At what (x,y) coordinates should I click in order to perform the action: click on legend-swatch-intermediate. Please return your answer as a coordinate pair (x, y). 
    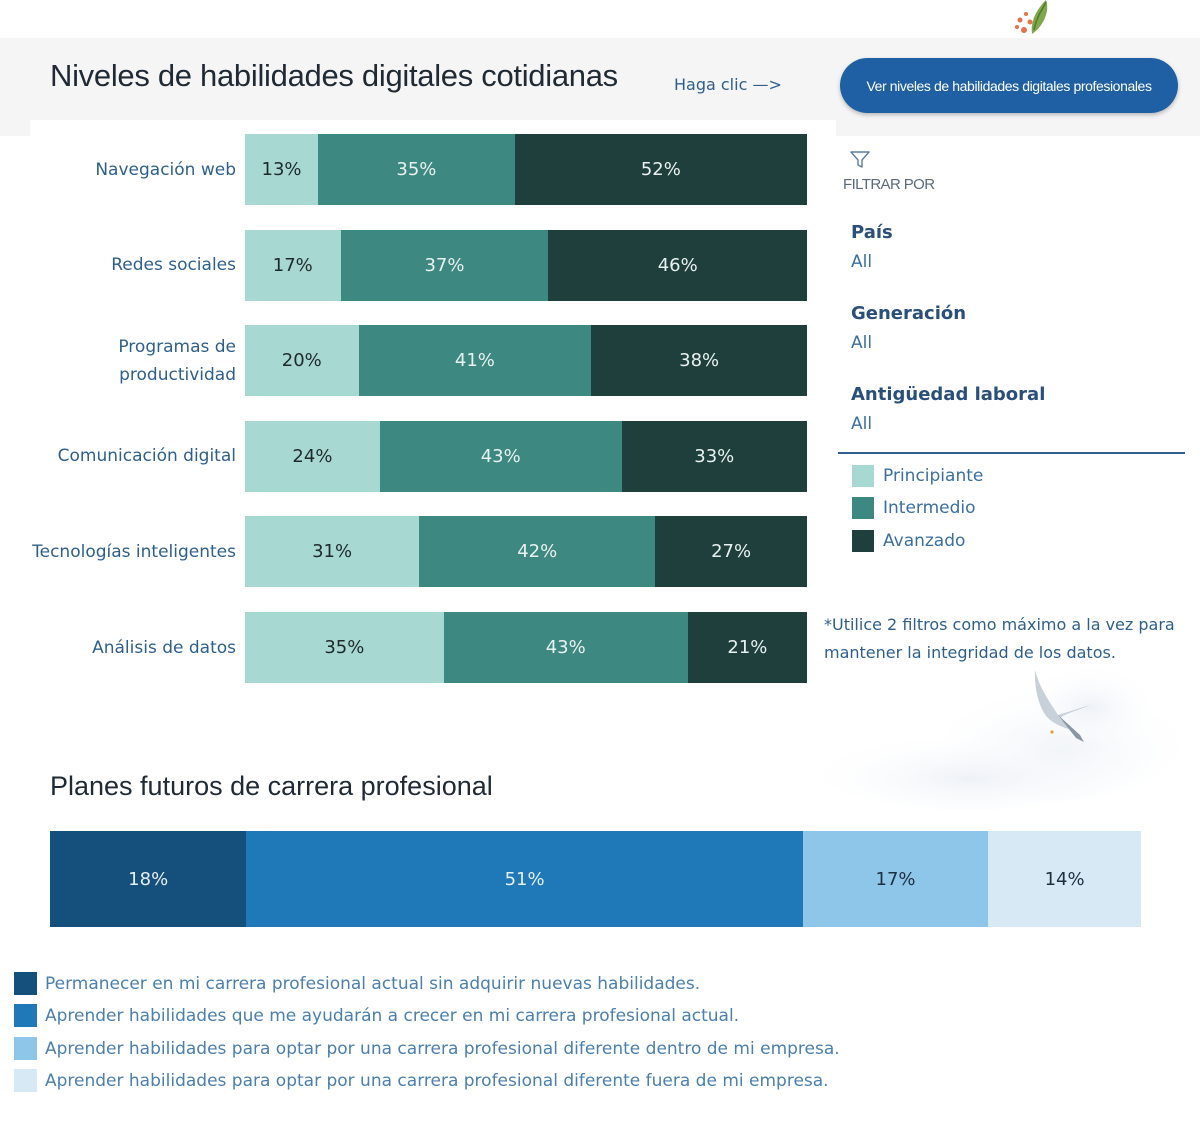
    Looking at the image, I should click on (863, 508).